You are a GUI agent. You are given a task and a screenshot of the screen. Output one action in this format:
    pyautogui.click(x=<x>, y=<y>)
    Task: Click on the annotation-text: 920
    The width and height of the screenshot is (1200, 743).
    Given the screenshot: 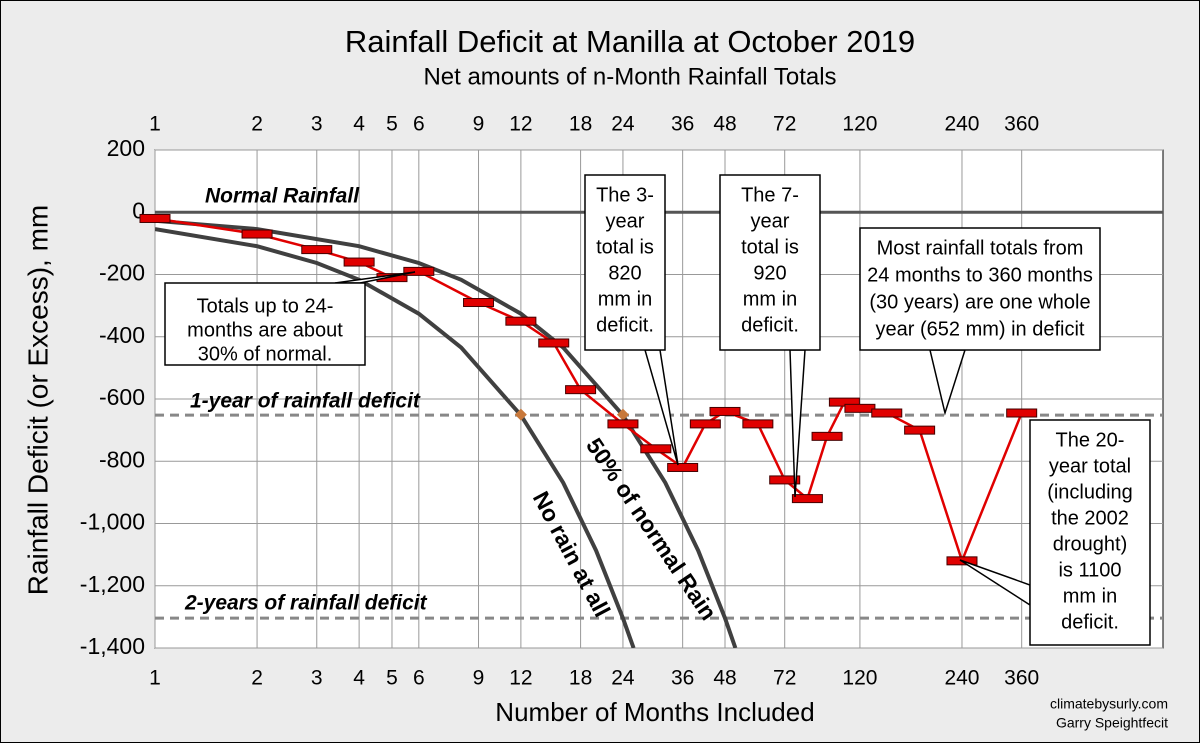 What is the action you would take?
    pyautogui.click(x=769, y=273)
    